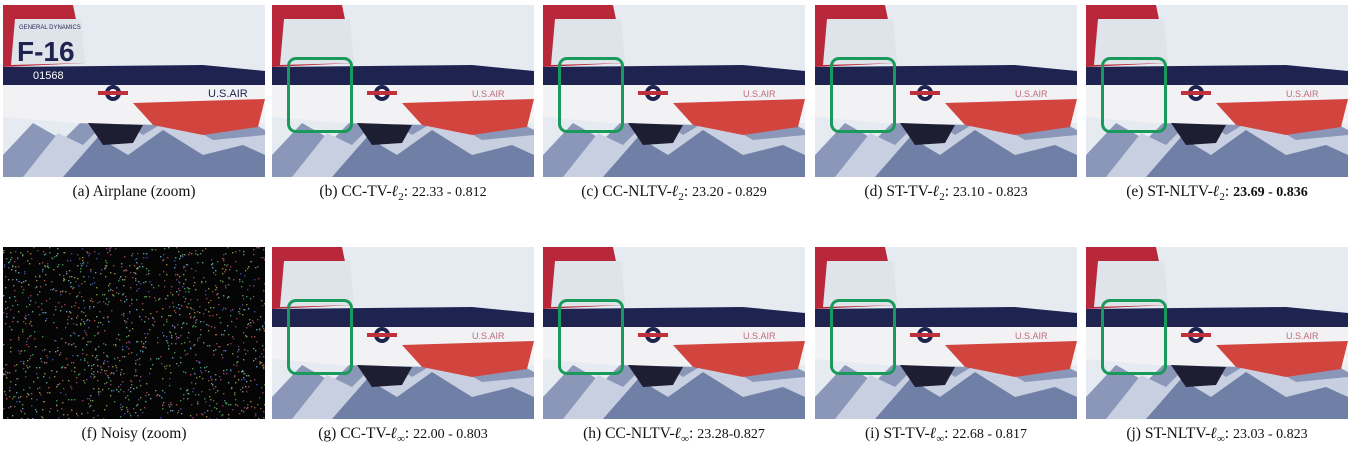 The height and width of the screenshot is (463, 1365). I want to click on caption-method: Airplane (zoom), so click(144, 191).